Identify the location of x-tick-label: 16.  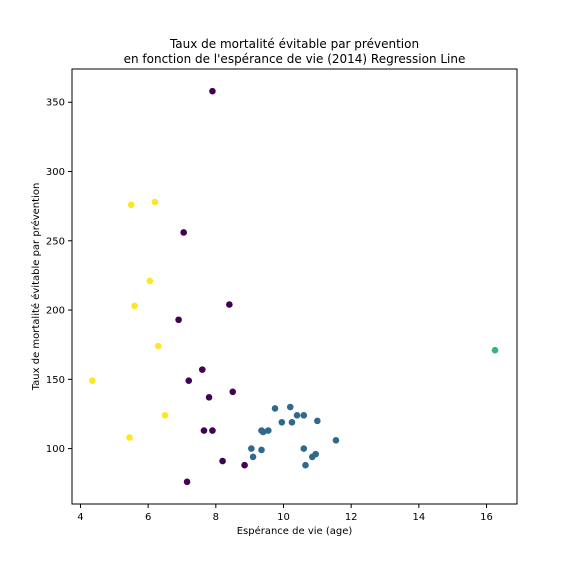
(486, 517).